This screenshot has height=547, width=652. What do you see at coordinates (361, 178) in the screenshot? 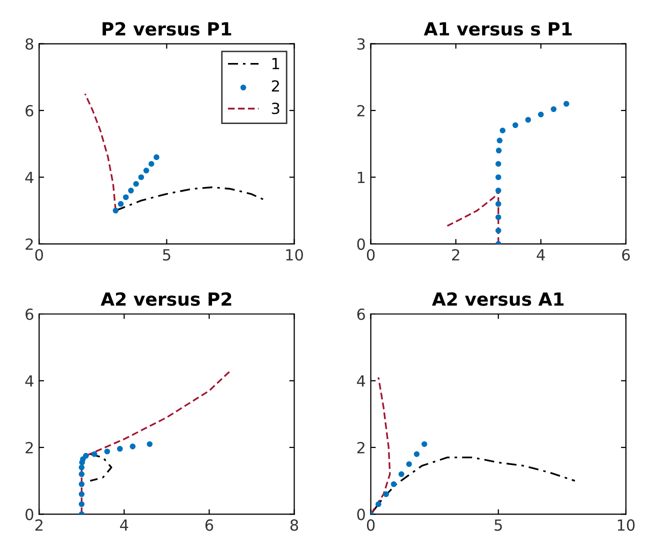
I see `y-tick-label: 1` at bounding box center [361, 178].